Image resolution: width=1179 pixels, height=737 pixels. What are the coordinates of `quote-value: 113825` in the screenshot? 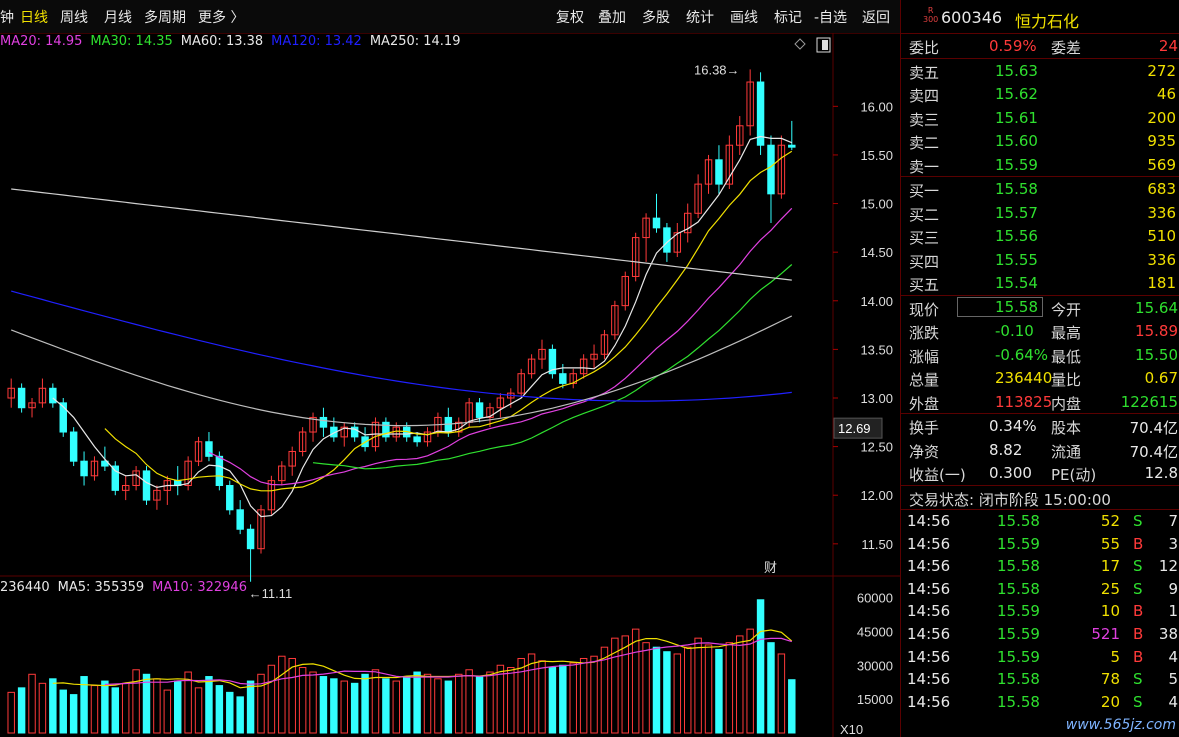 It's located at (1024, 401).